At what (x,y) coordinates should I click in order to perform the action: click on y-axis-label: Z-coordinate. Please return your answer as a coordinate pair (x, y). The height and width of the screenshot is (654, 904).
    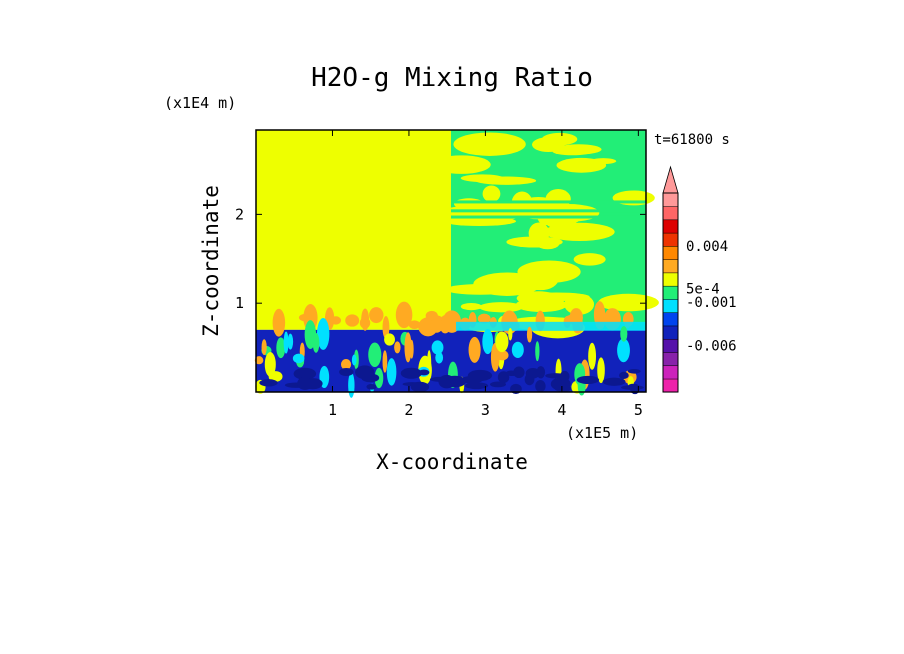
    Looking at the image, I should click on (211, 261).